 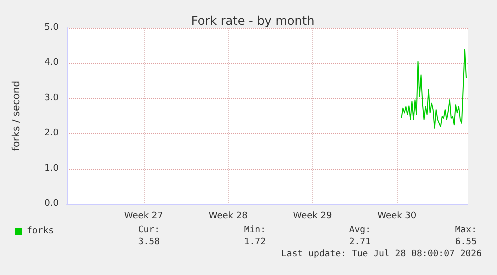 What do you see at coordinates (360, 231) in the screenshot?
I see `text: Avg:` at bounding box center [360, 231].